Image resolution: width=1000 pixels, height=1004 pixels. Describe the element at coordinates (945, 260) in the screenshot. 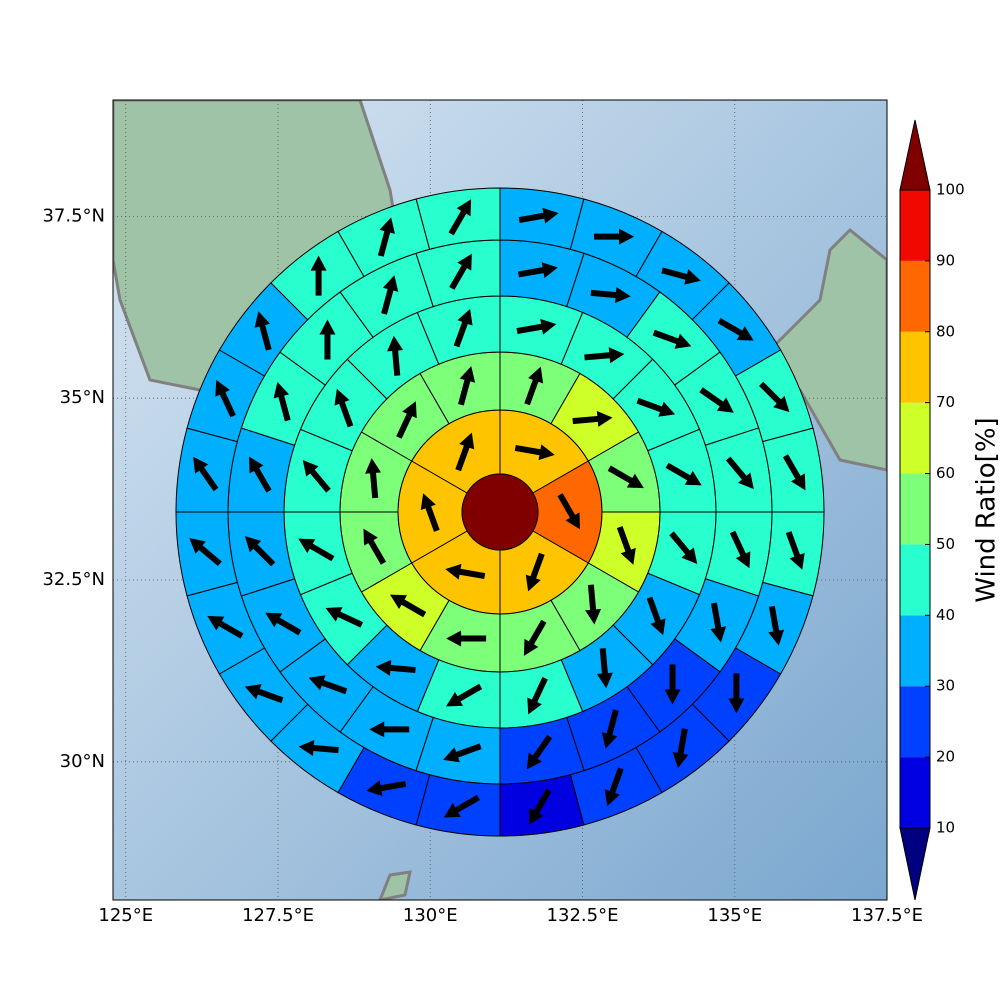

I see `colorbar-tick-label: 90` at that location.